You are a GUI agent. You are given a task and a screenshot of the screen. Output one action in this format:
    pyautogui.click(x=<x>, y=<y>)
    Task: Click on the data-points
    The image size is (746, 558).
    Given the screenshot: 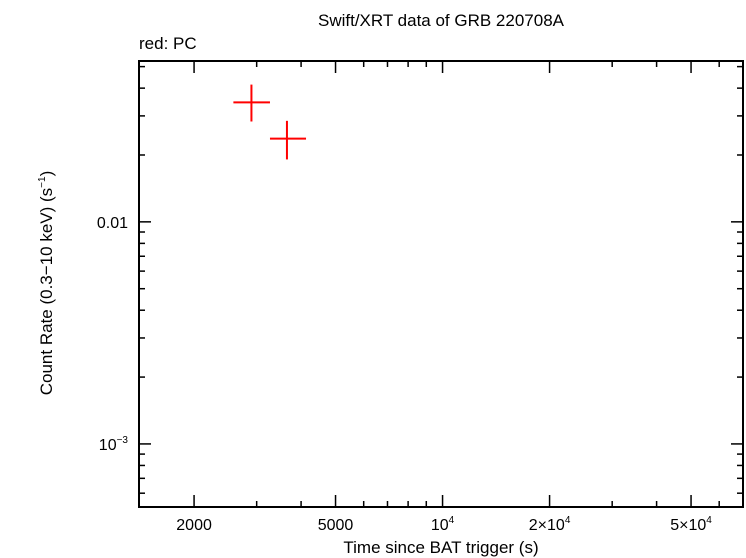 What is the action you would take?
    pyautogui.click(x=270, y=122)
    